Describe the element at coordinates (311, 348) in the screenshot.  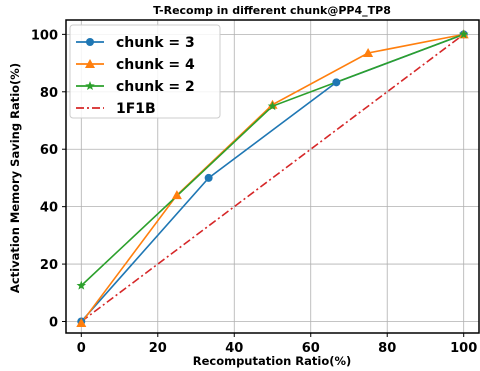
I see `x-tick-label: 60` at that location.